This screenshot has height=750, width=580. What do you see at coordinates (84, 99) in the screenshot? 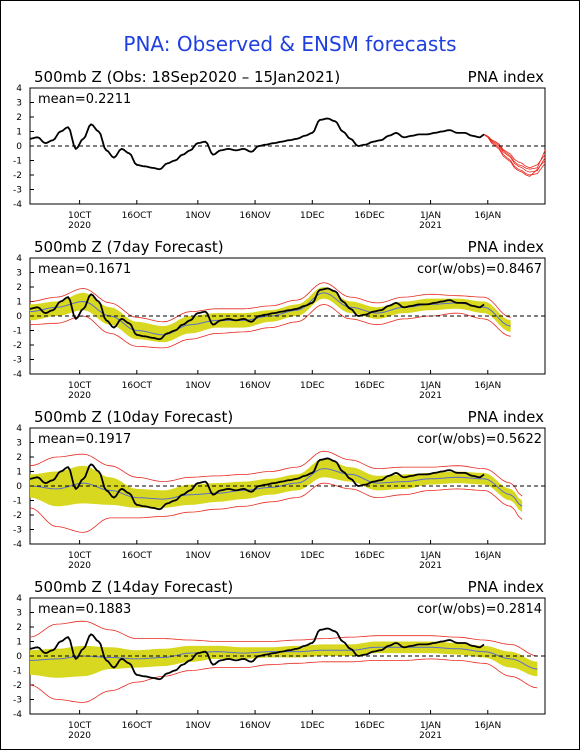
I see `mean-label: mean=0.2211` at bounding box center [84, 99].